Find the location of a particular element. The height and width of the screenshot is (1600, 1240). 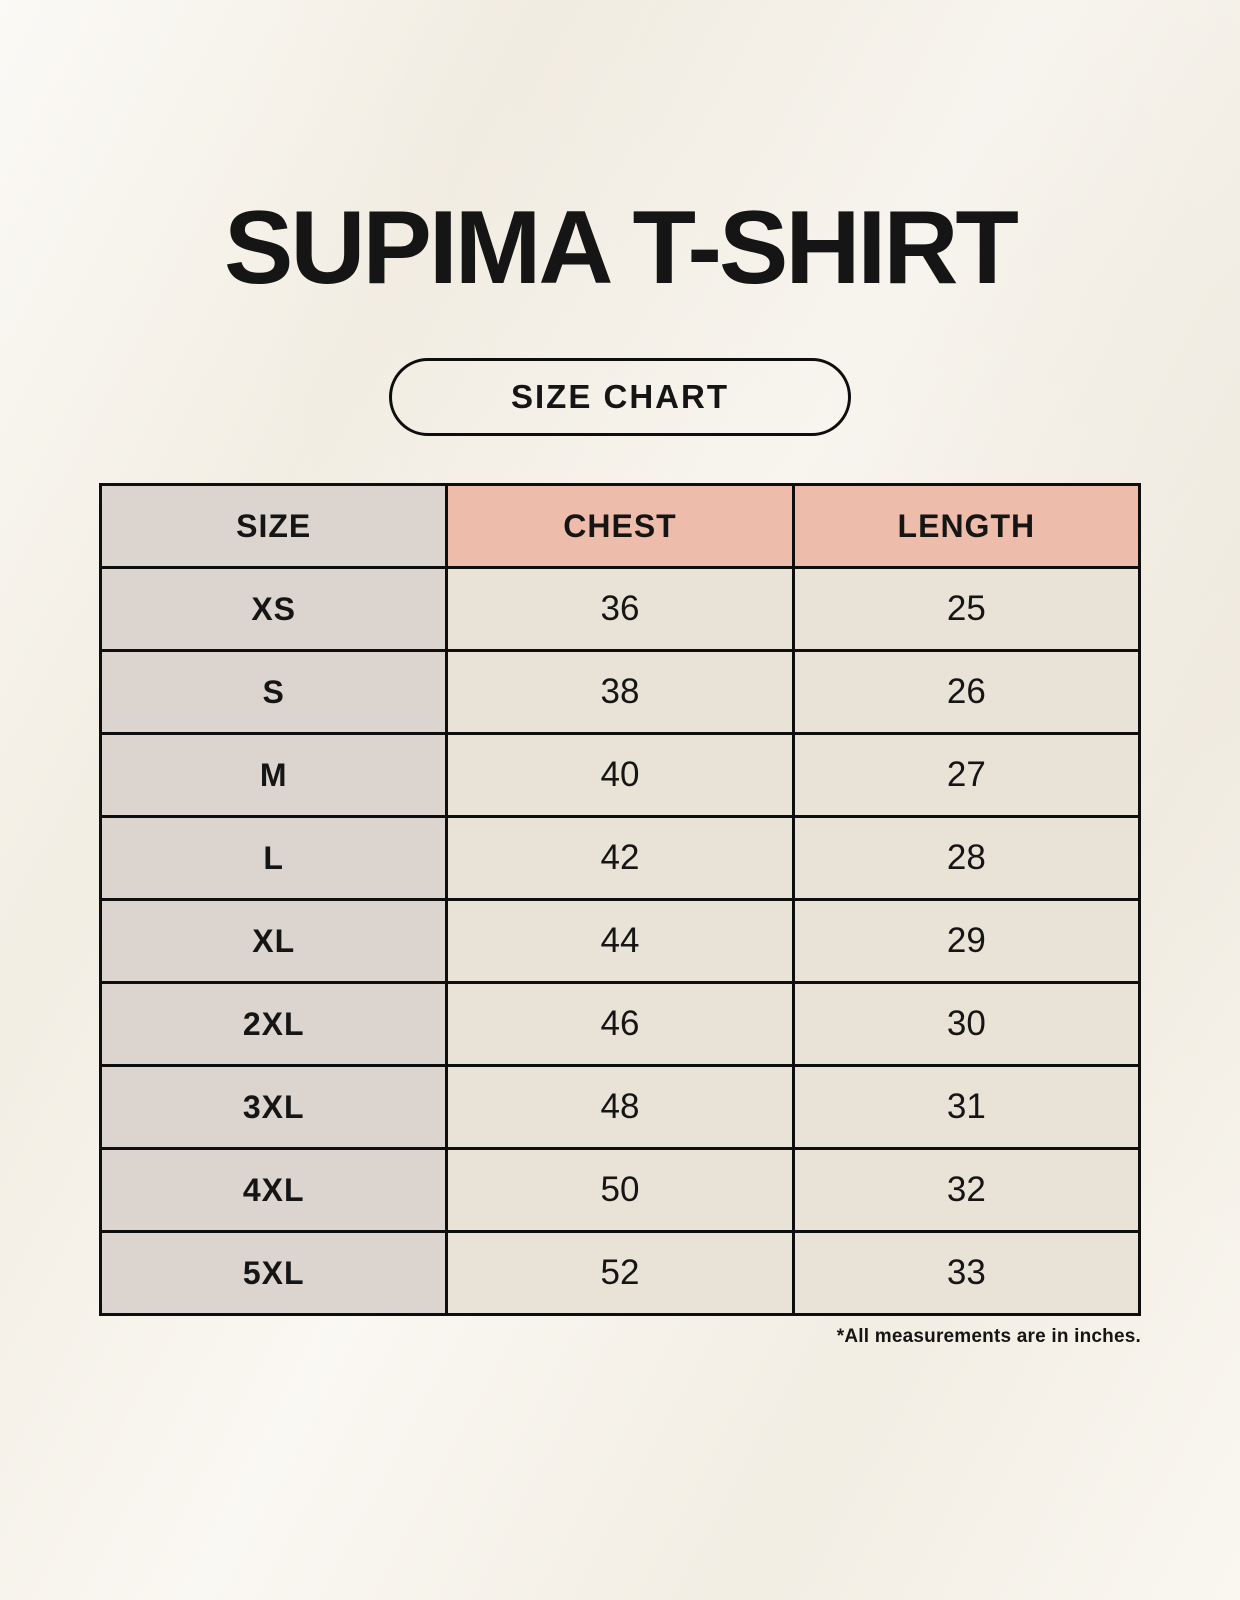

table-row: S 38 26 is located at coordinates (620, 692).